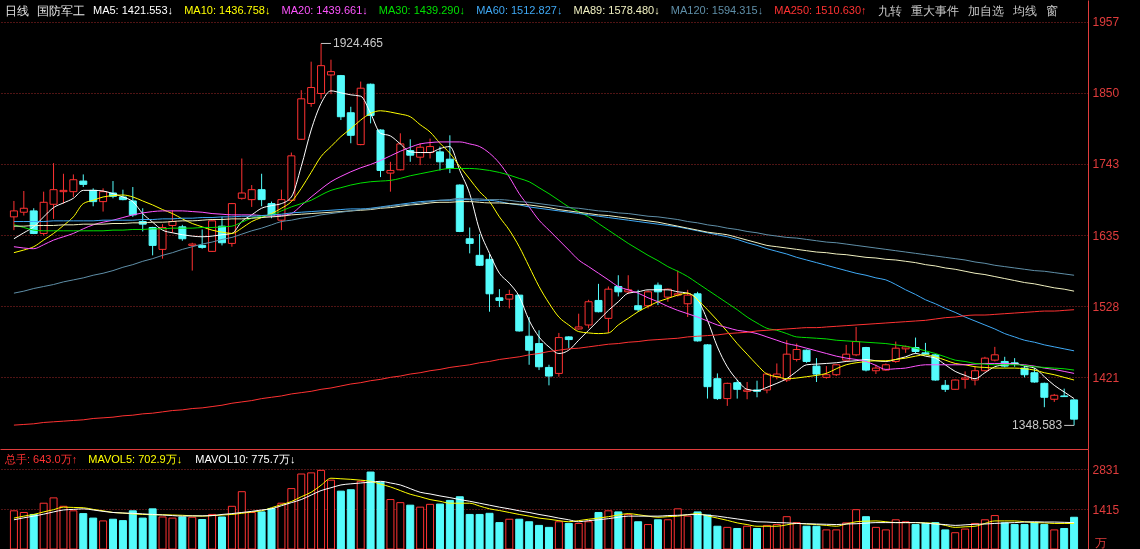 The image size is (1140, 549). I want to click on text: MA5: 1421.553↓, so click(133, 10).